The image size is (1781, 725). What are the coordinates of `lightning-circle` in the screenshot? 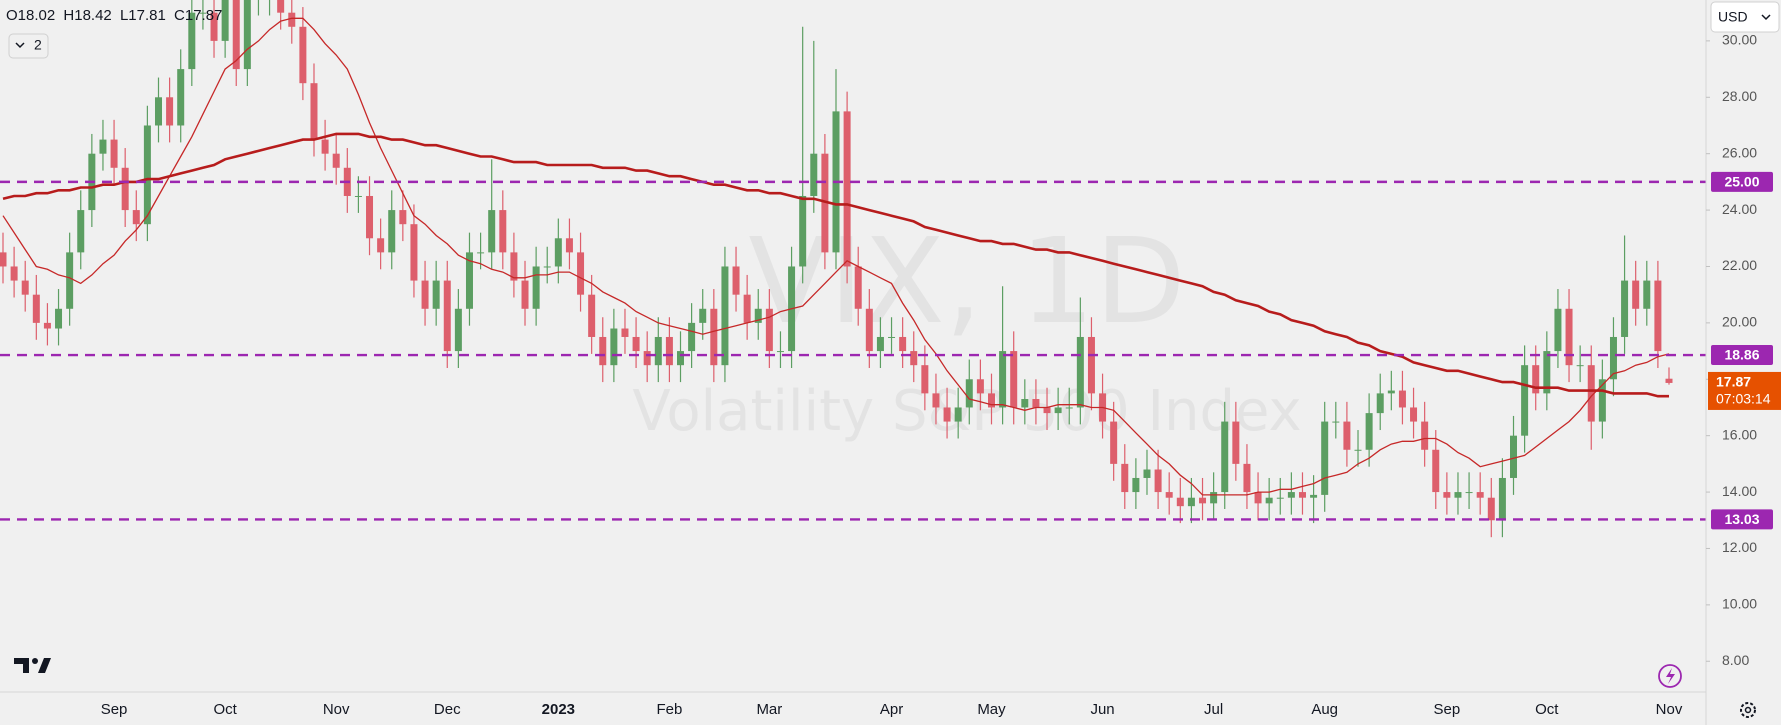 It's located at (1670, 676).